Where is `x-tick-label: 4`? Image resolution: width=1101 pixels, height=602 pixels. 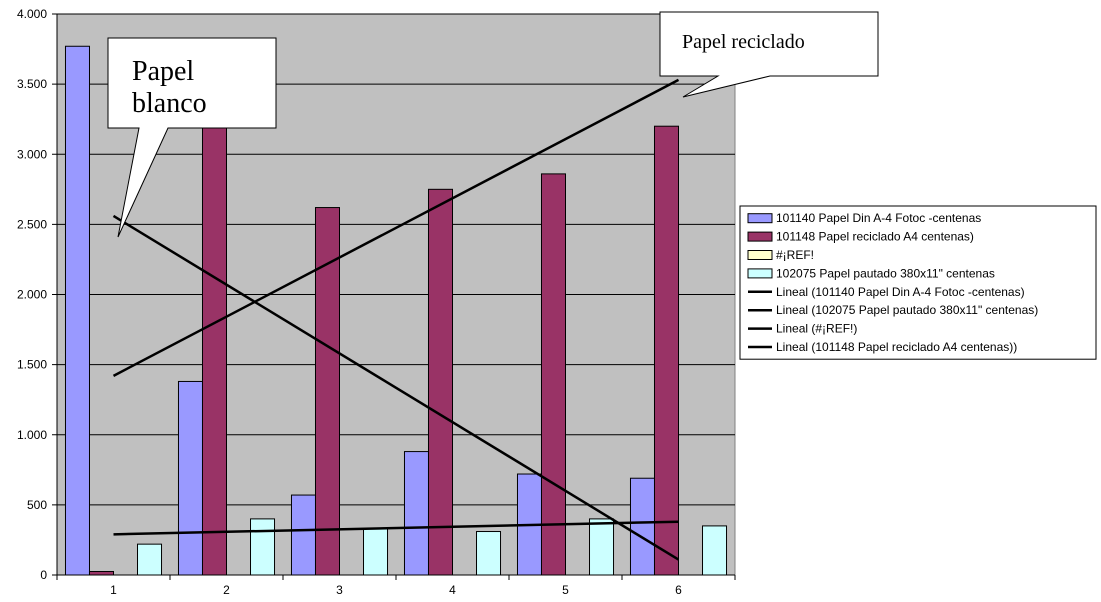
x-tick-label: 4 is located at coordinates (452, 590).